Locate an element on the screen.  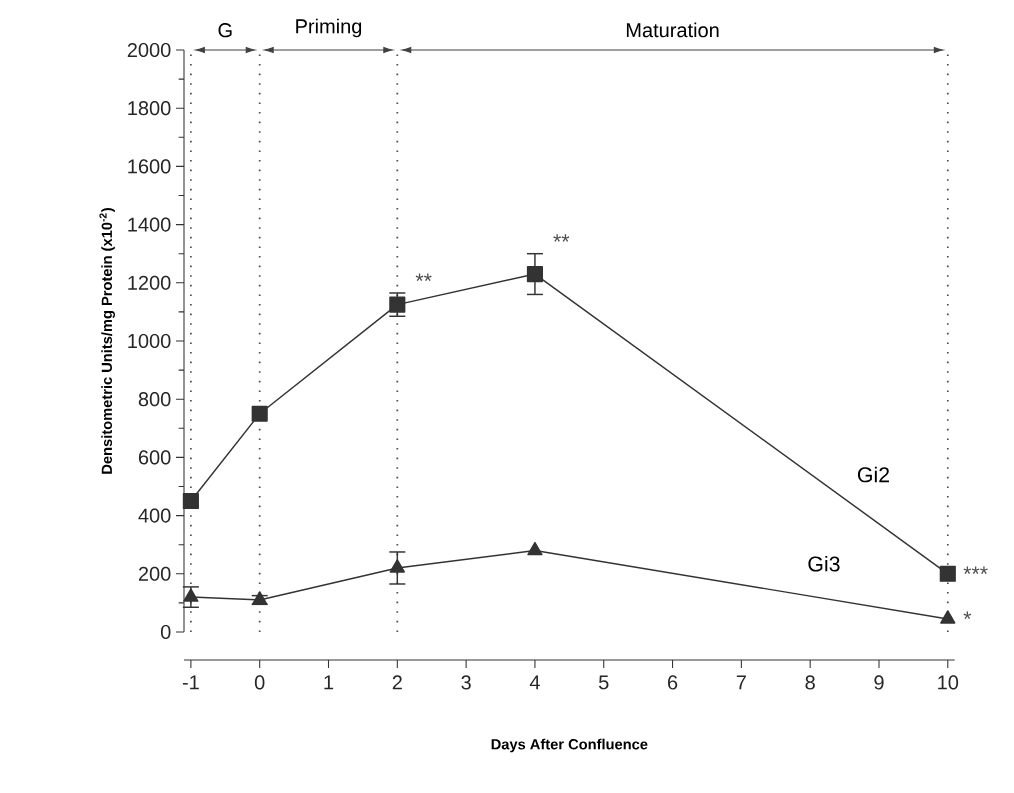
y-tick-label: 1200 is located at coordinates (149, 282).